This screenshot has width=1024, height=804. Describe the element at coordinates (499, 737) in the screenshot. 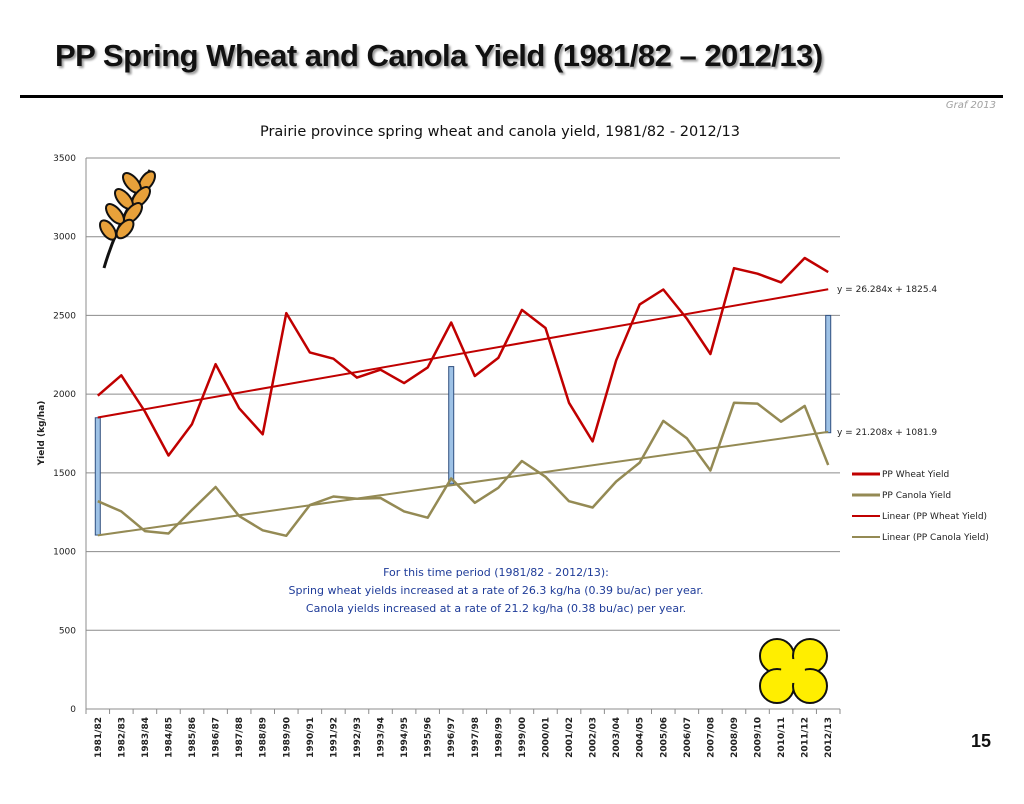

I see `x-tick-label: 1998/99` at that location.